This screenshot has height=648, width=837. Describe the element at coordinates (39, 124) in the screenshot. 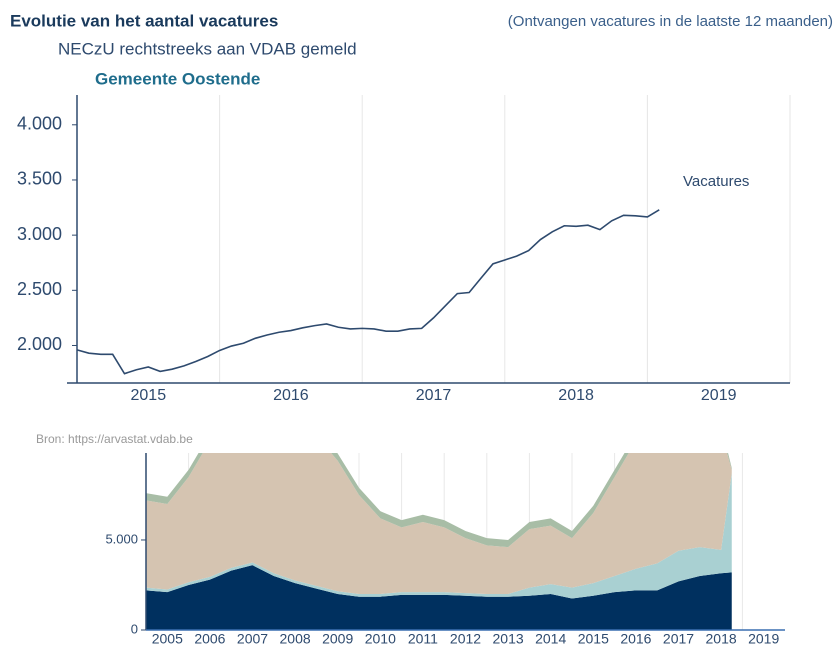

I see `y-tick-label: 4.000` at that location.